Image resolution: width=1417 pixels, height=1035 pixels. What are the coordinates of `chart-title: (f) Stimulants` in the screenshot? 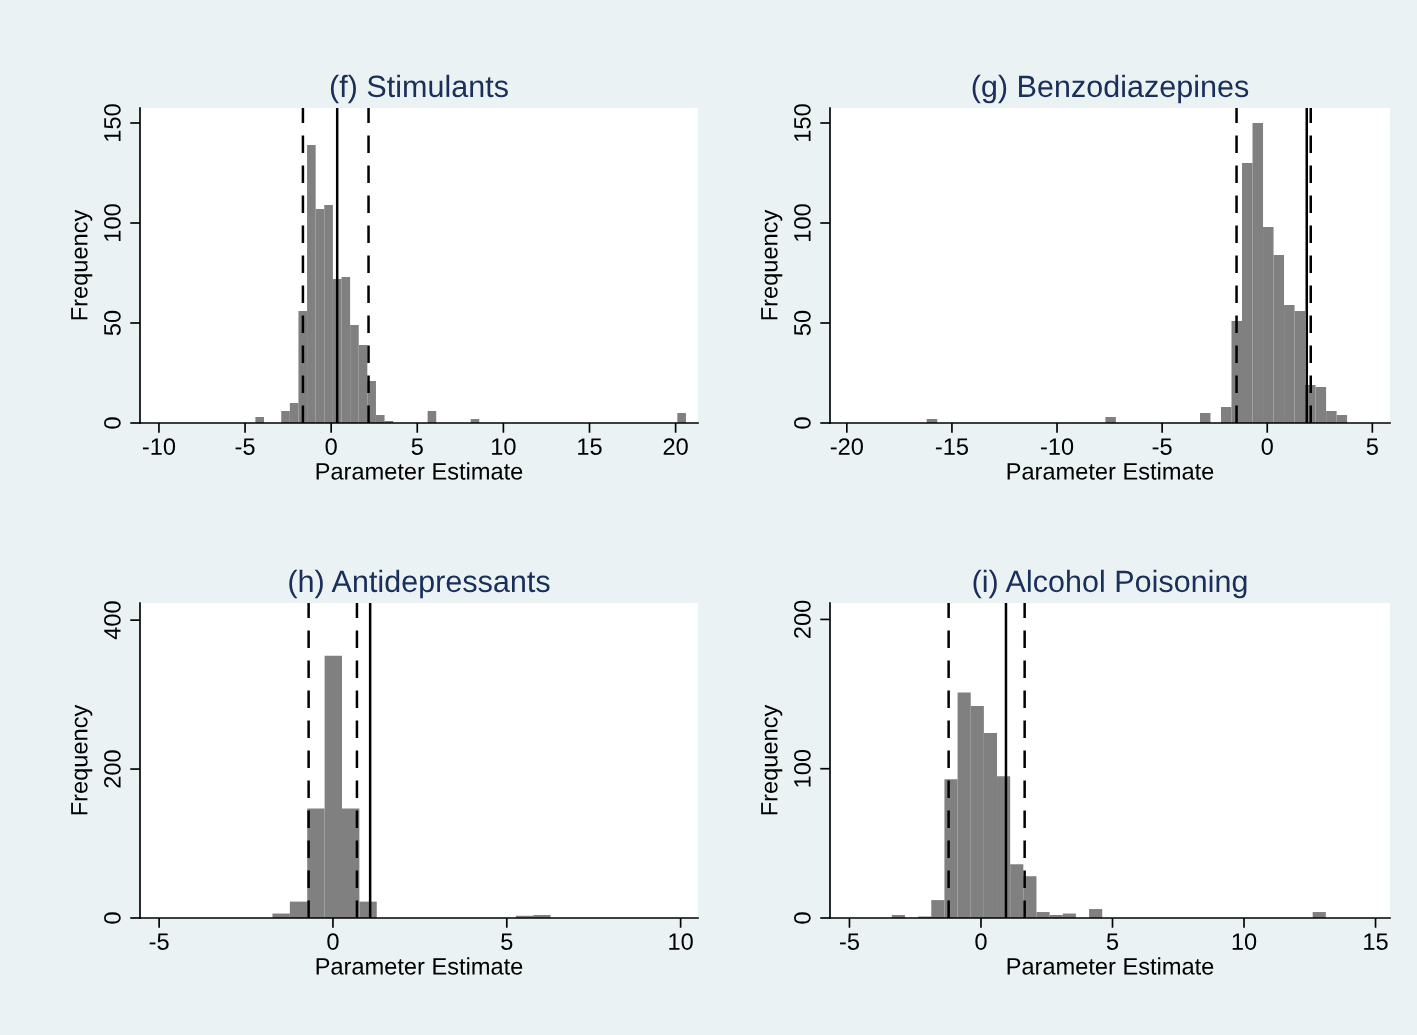 It's located at (419, 89).